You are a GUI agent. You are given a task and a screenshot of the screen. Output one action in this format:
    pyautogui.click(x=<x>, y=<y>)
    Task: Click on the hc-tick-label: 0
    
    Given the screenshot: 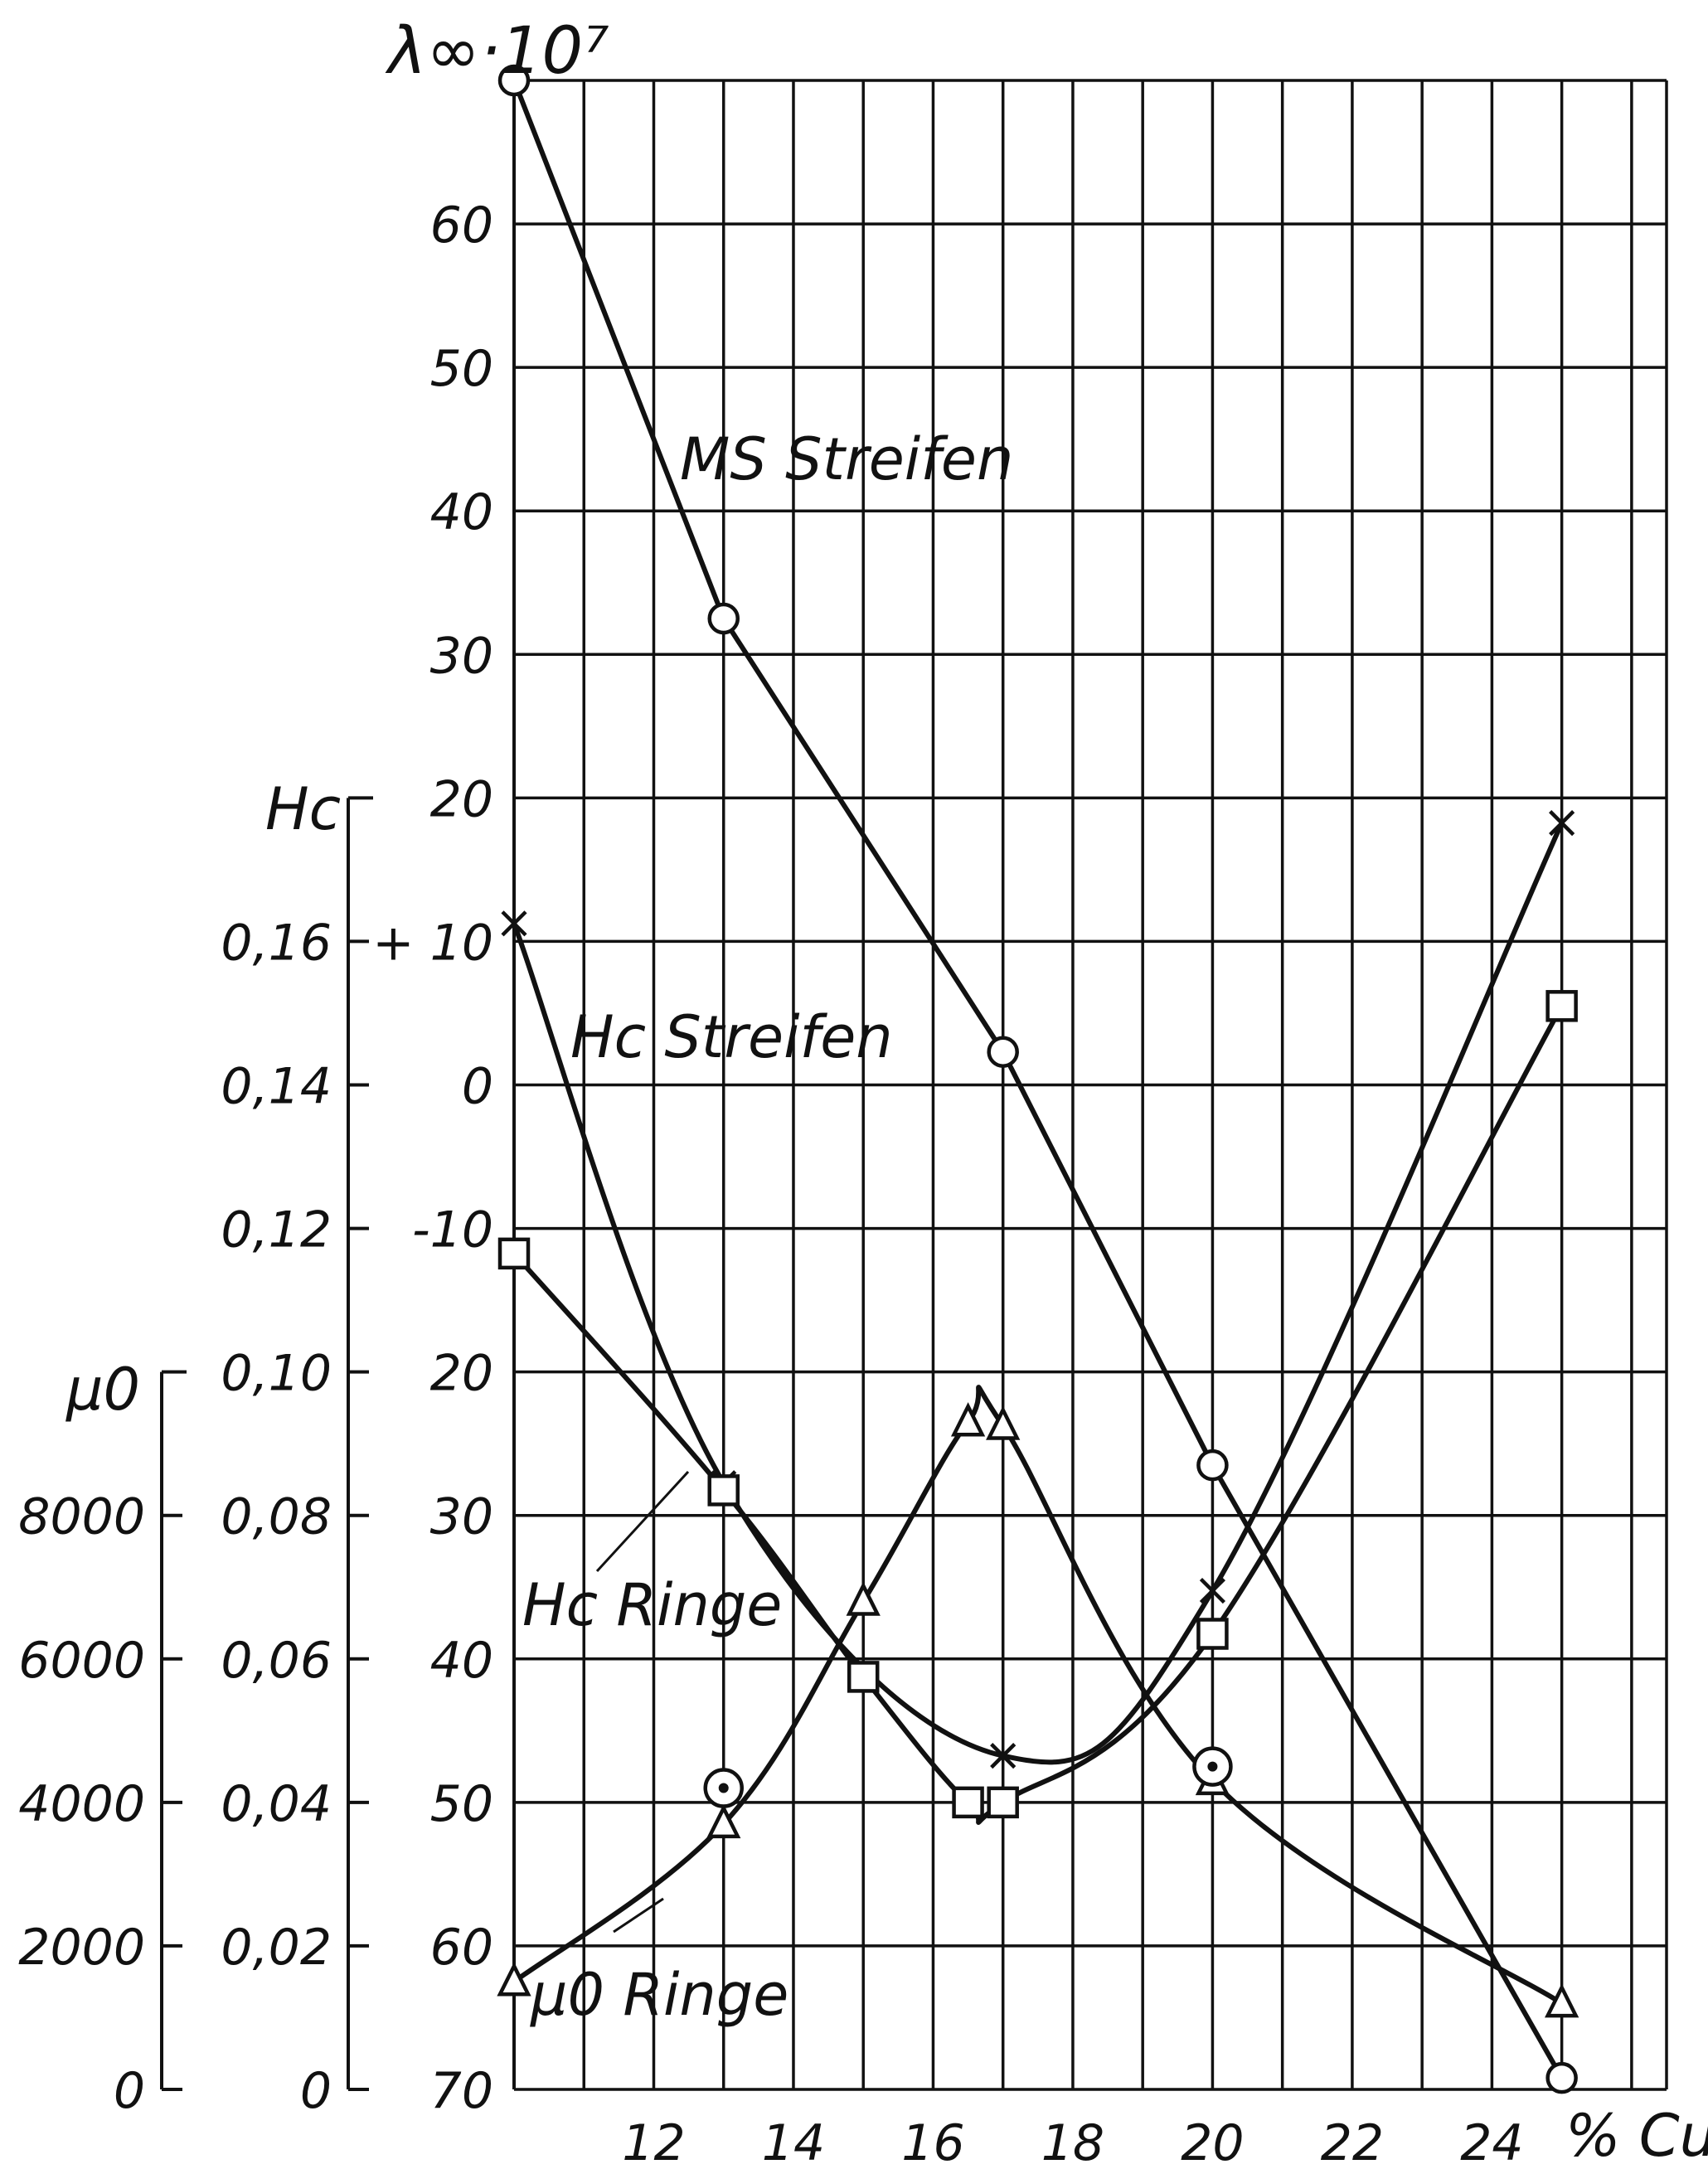 What is the action you would take?
    pyautogui.click(x=316, y=2091)
    